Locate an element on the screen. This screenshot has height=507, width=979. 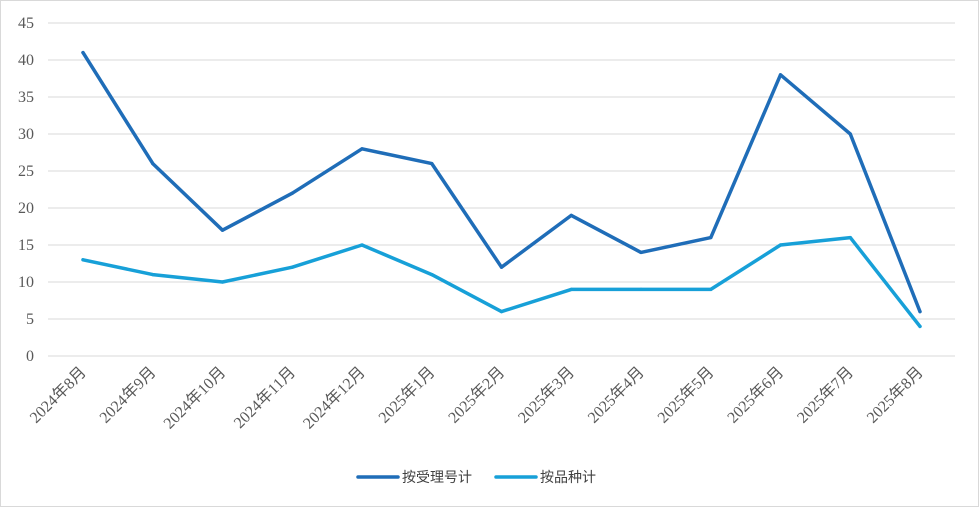
y-tick-label: 15 is located at coordinates (26, 245).